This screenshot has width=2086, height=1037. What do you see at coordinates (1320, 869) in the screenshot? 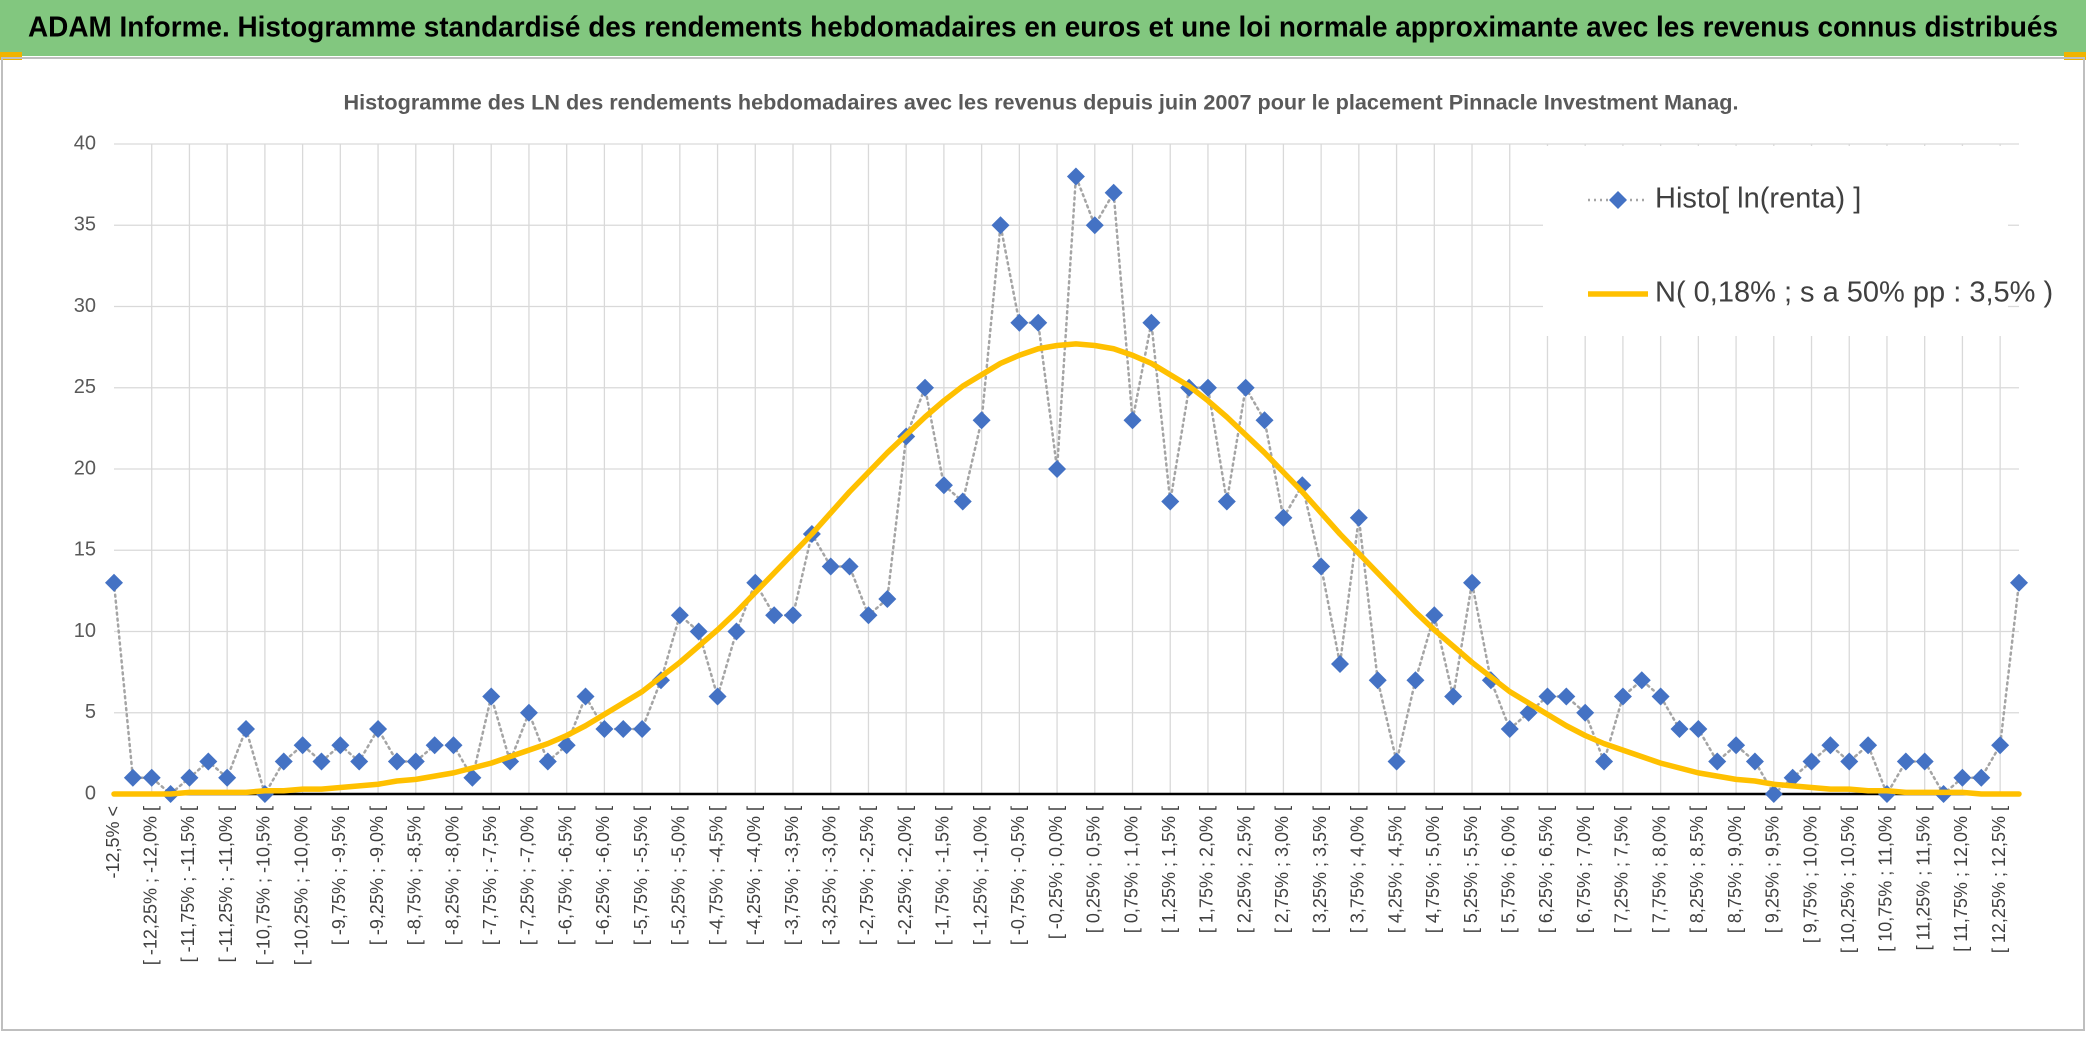
I see `x-tick-label: [ 3,25% ; 3,5% [` at bounding box center [1320, 869].